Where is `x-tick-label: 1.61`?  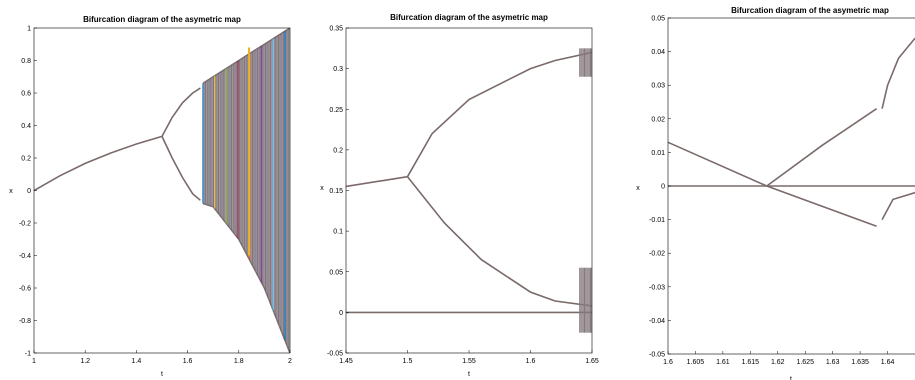 x-tick-label: 1.61 is located at coordinates (723, 362).